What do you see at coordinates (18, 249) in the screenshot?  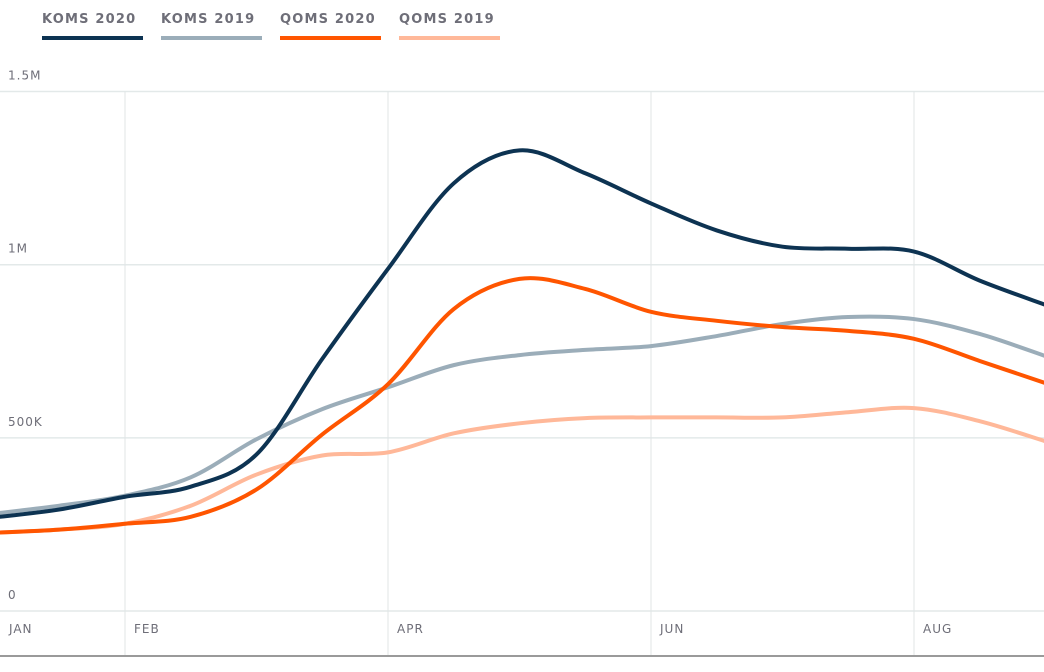 I see `y-tick-label: 1M` at bounding box center [18, 249].